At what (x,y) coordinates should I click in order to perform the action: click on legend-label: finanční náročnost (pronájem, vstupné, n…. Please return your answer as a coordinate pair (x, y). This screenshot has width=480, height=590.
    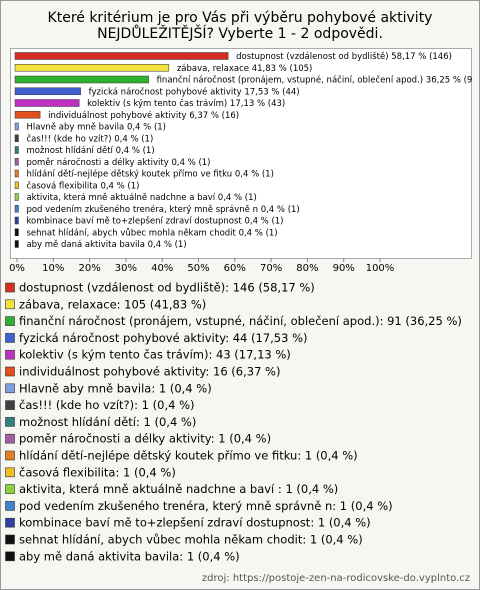
    Looking at the image, I should click on (240, 321).